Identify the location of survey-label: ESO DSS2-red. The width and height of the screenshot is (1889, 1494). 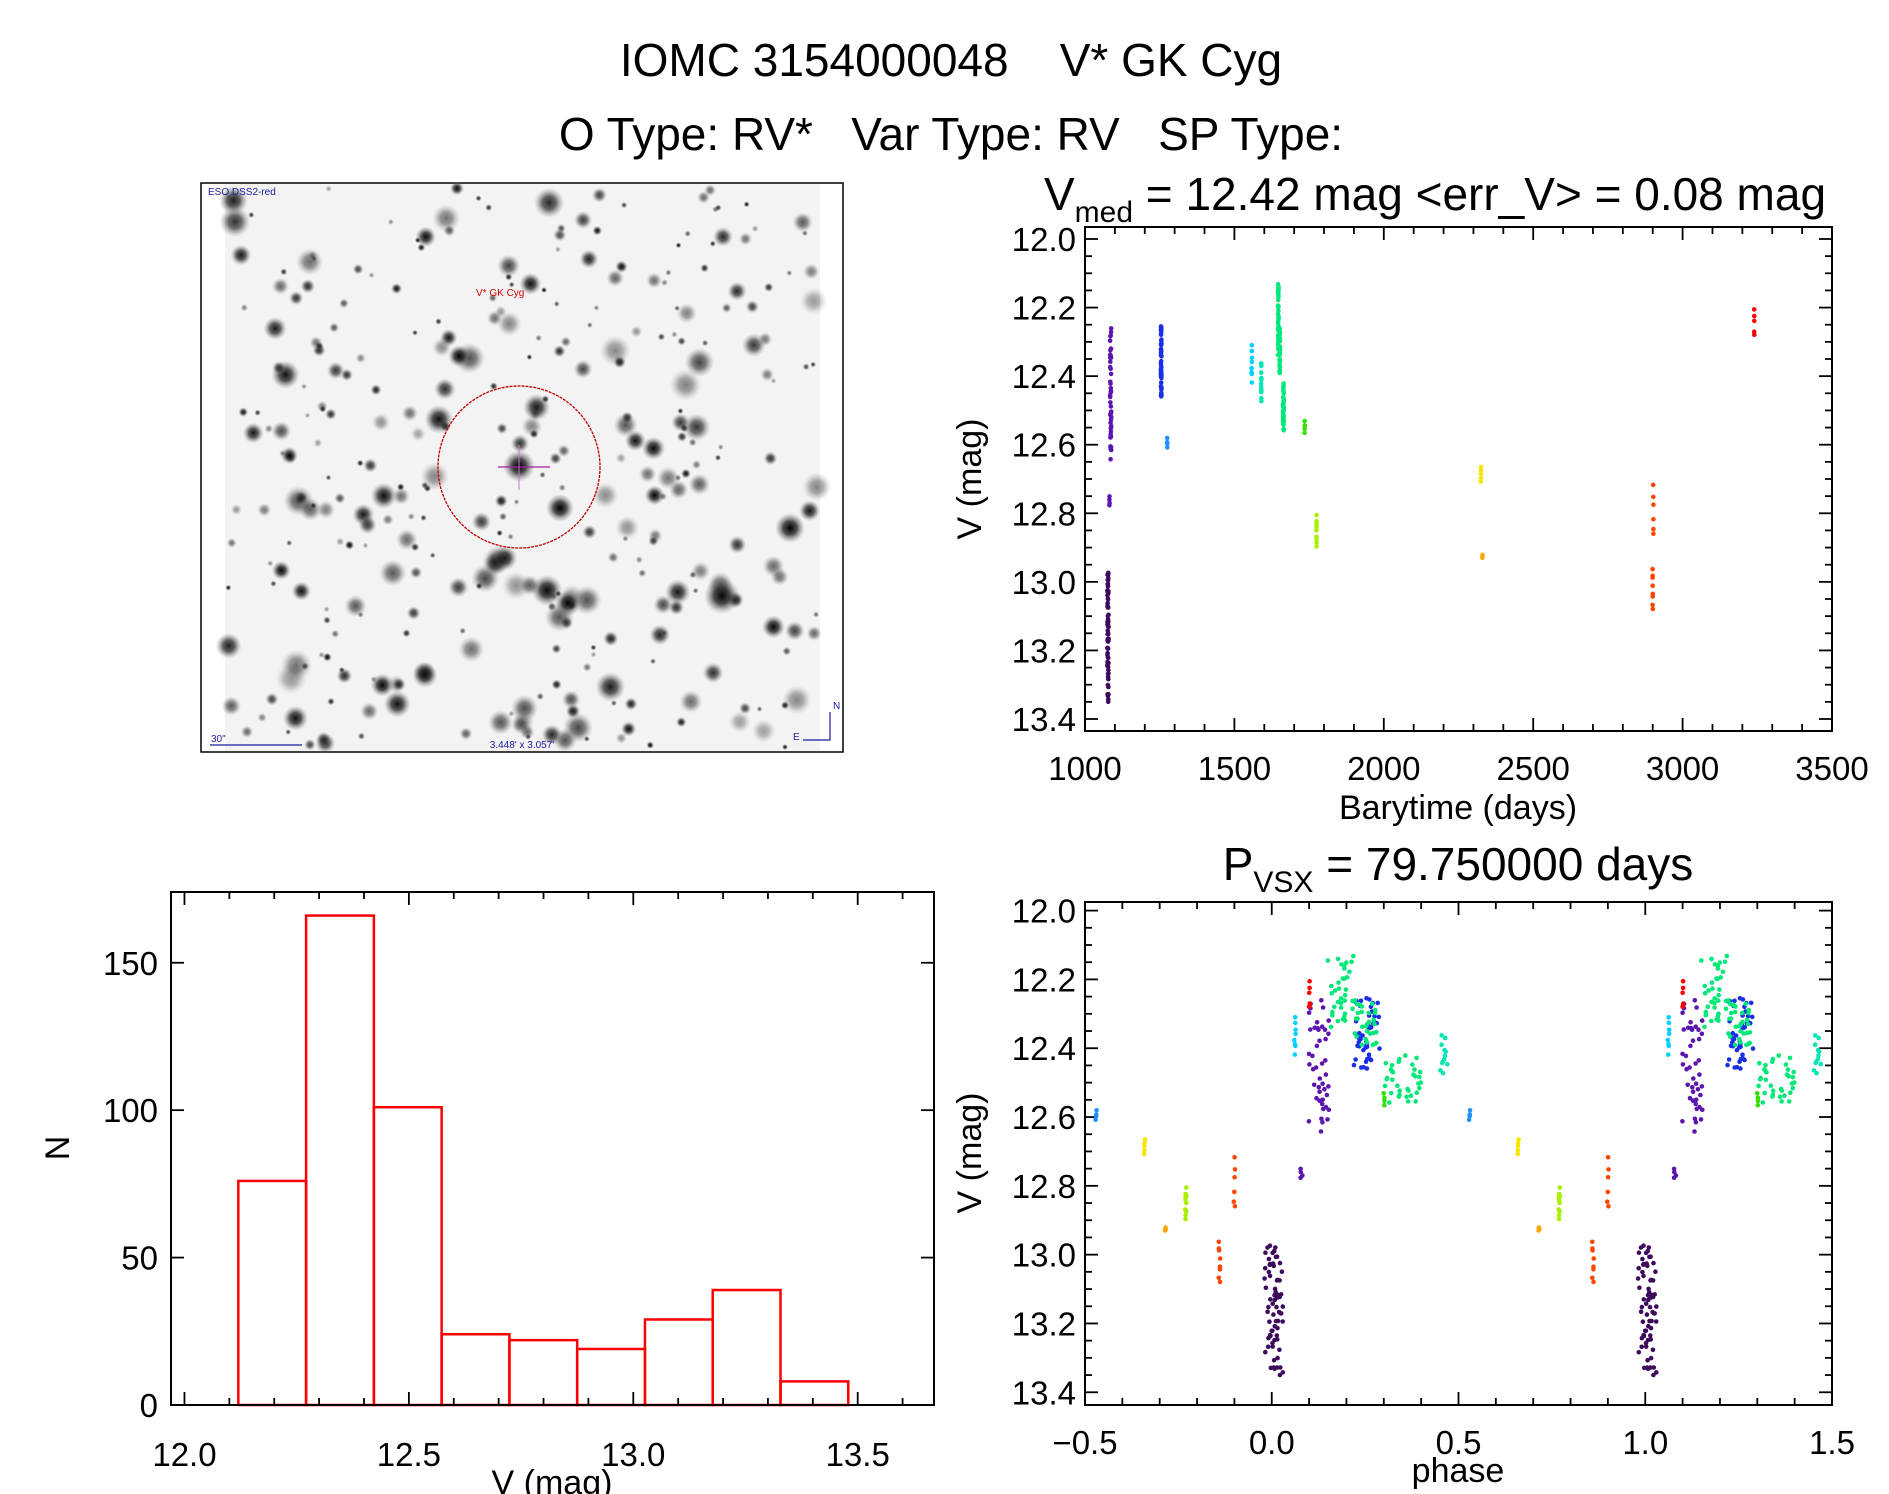
(242, 192).